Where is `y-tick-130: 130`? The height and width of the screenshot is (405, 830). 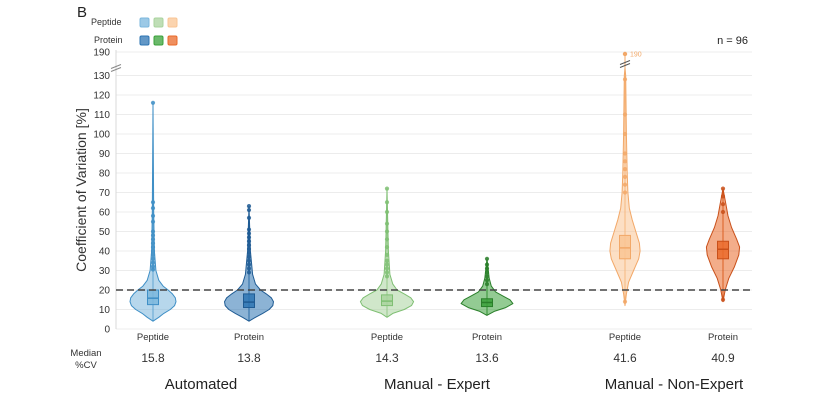
y-tick-130: 130 is located at coordinates (101, 76).